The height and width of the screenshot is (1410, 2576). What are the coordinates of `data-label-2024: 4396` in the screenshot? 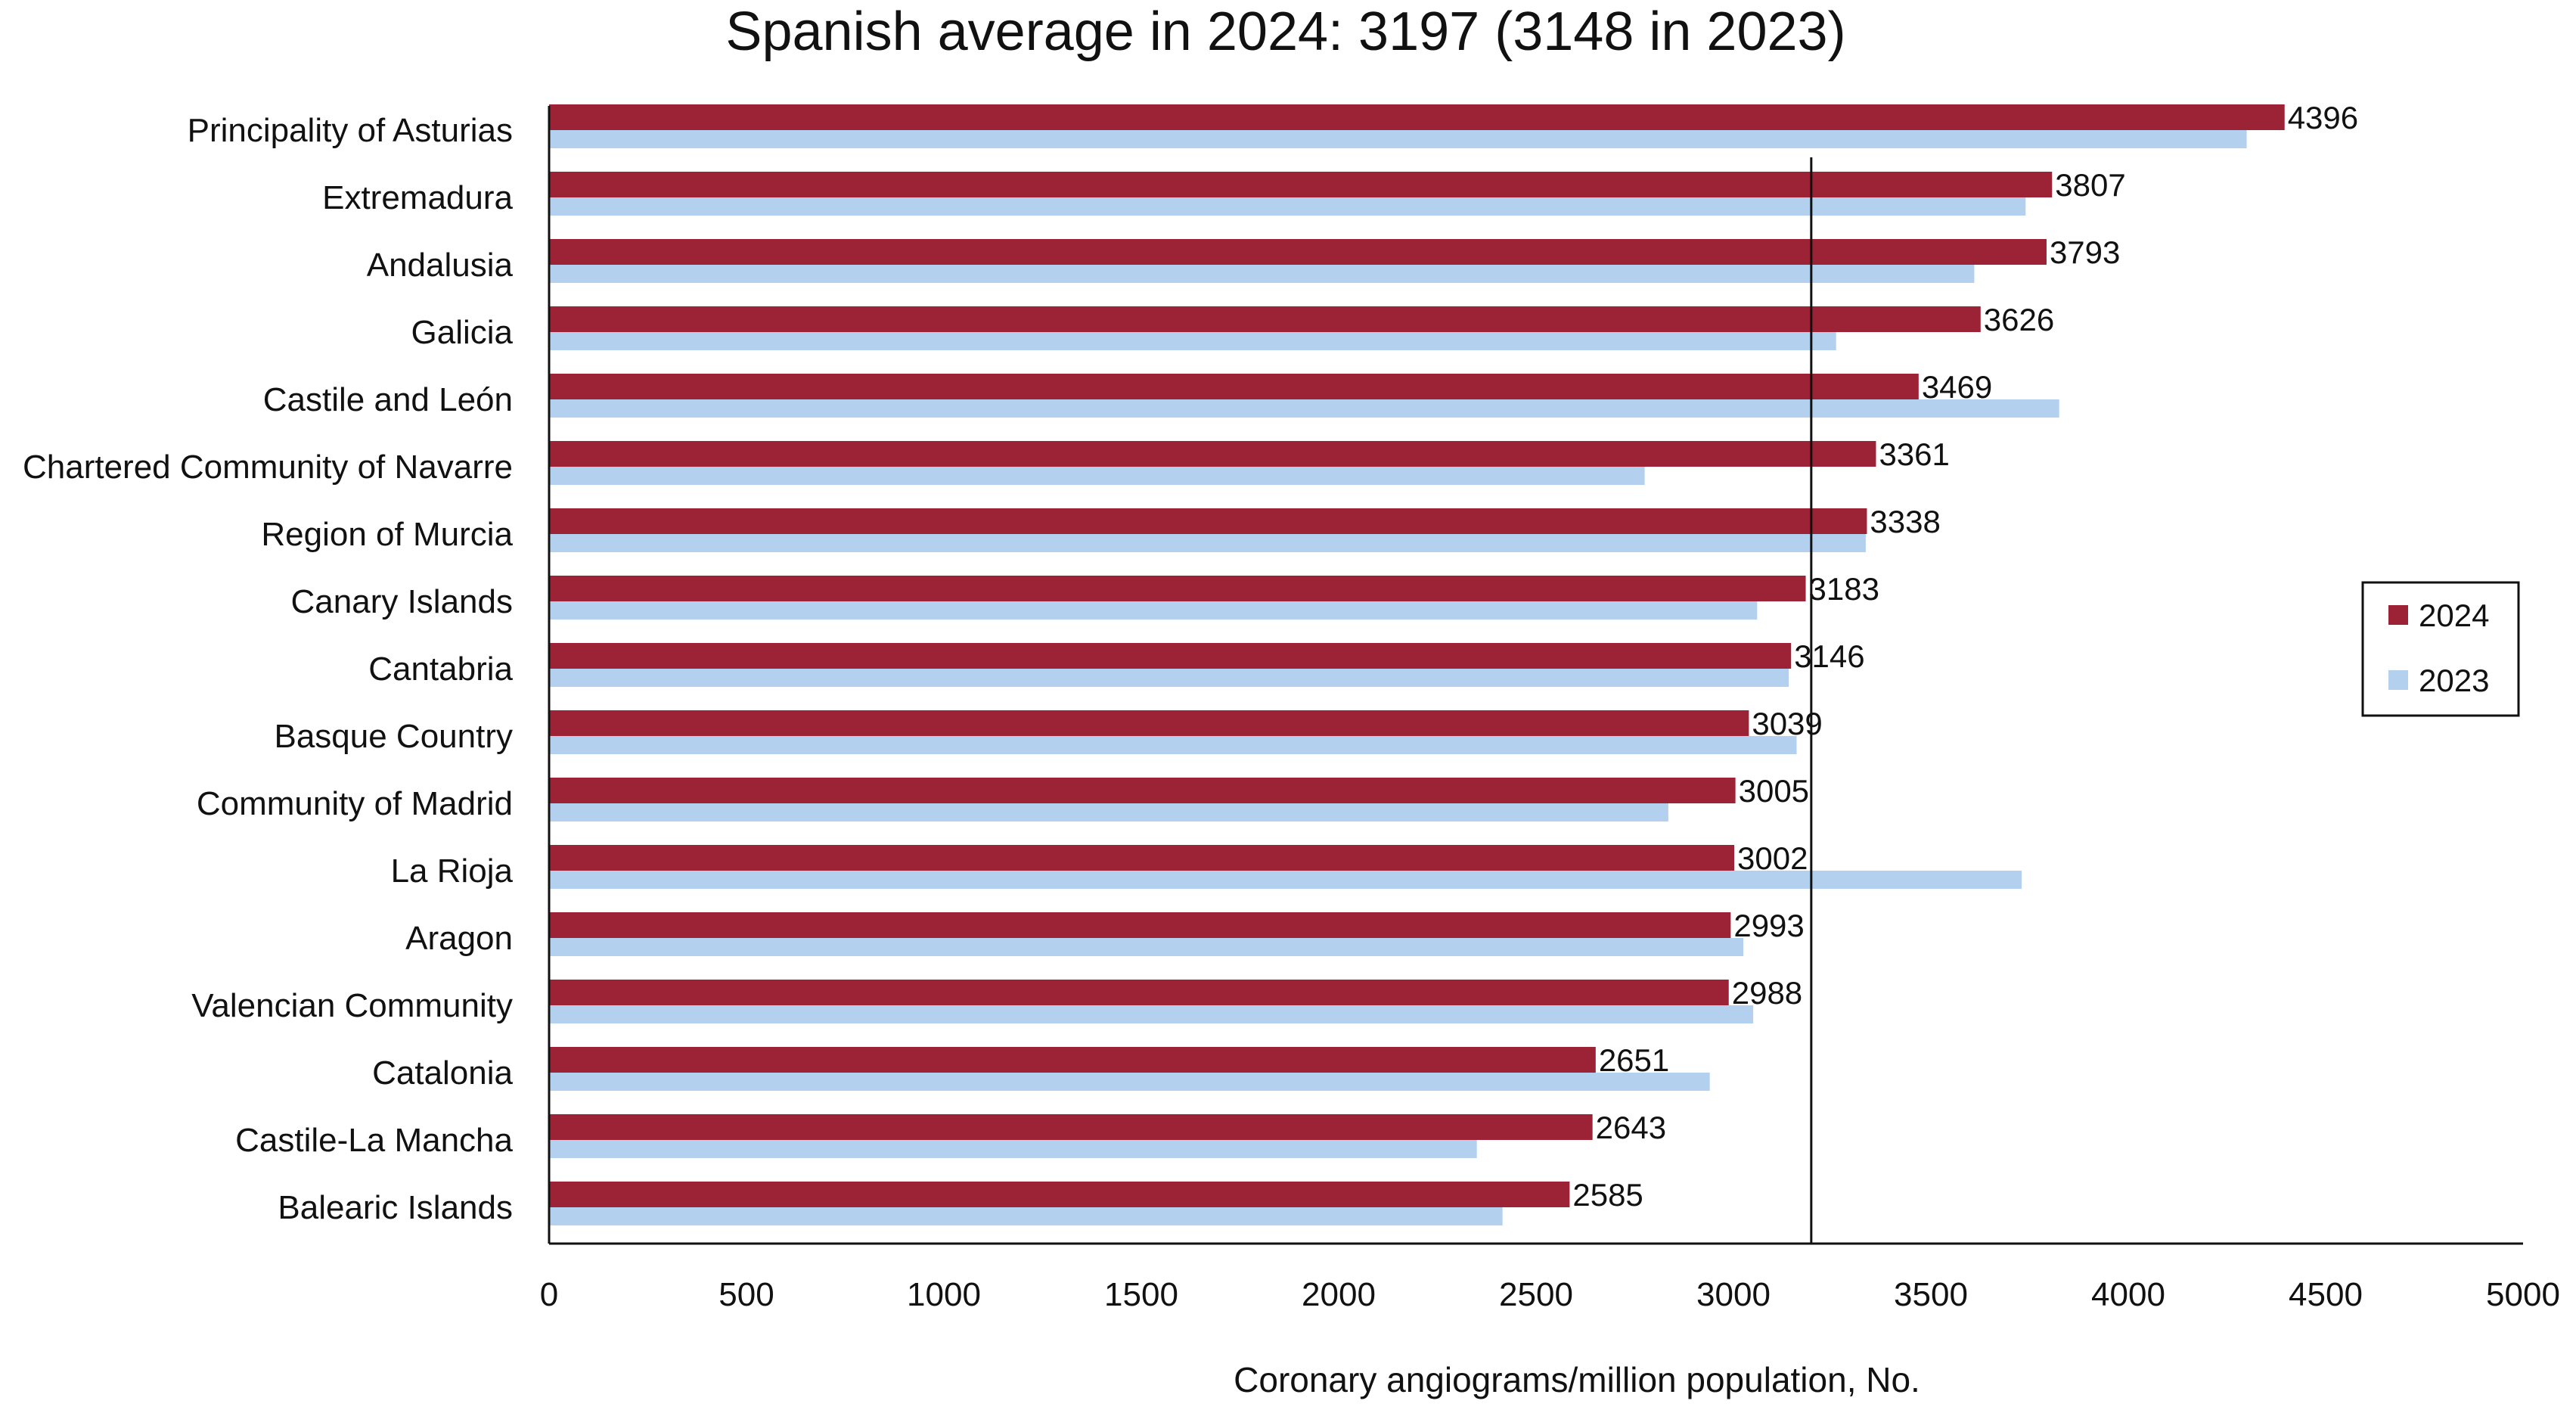 It's located at (2323, 117).